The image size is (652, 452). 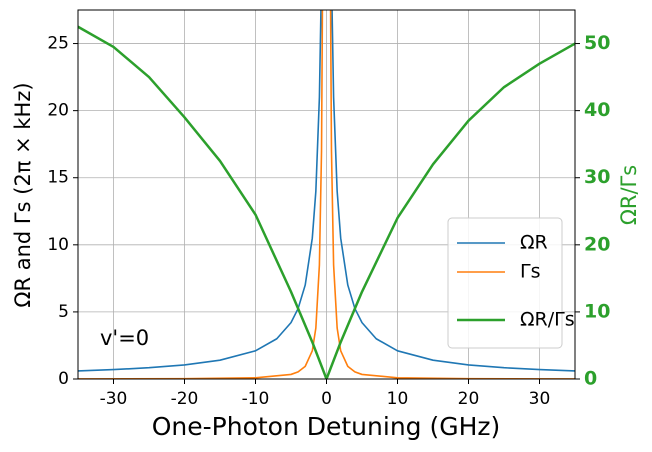 I want to click on y2-tick-label: 10, so click(x=597, y=311).